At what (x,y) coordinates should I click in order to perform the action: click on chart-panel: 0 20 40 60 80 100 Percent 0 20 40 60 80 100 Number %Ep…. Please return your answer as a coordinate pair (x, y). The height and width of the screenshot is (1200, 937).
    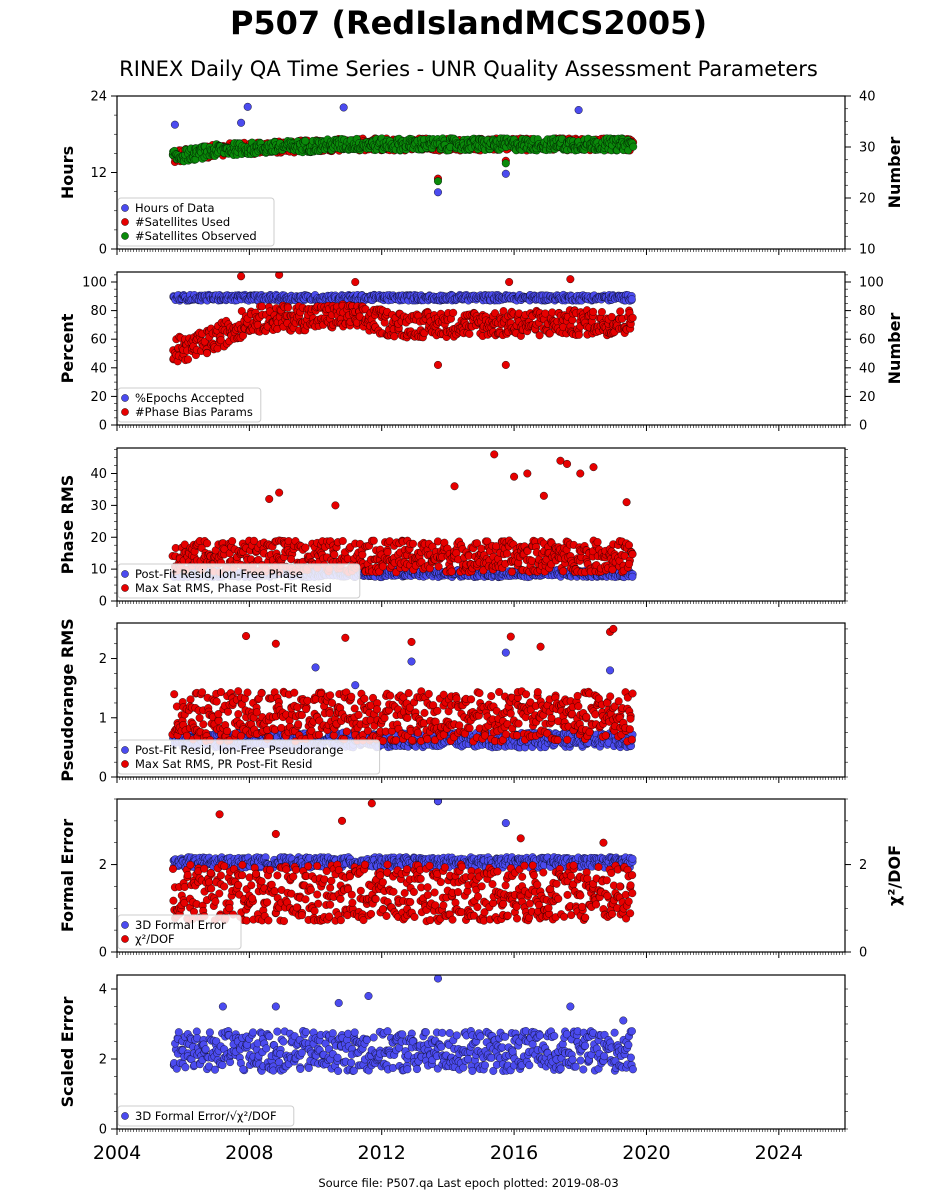
    Looking at the image, I should click on (481, 352).